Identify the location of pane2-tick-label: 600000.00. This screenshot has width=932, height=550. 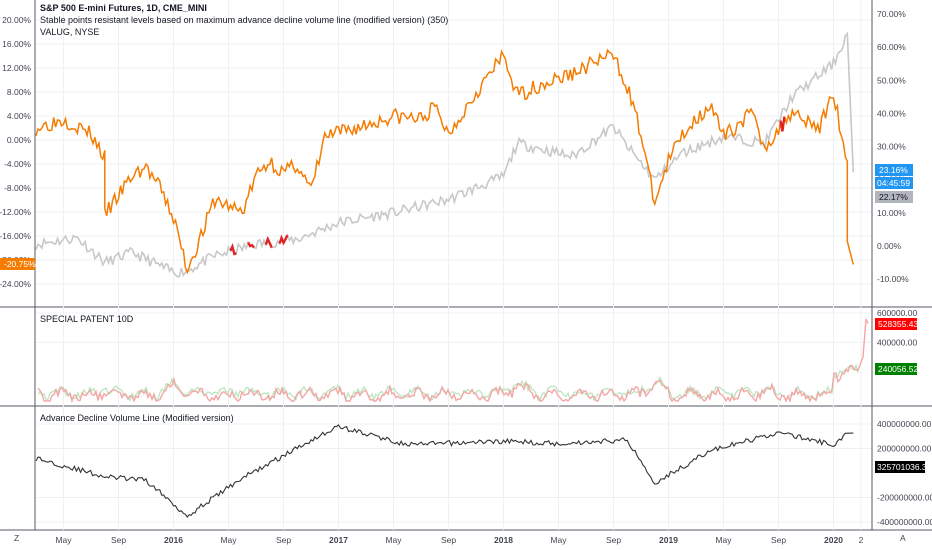
(897, 313).